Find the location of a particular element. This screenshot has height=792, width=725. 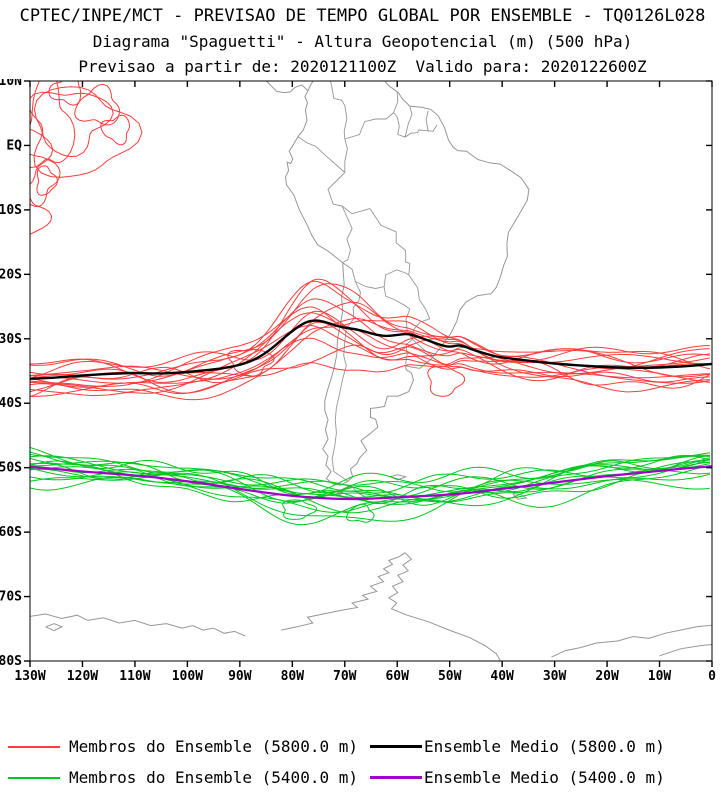

legend-item-members-5800: Membros do Ensemble (5800.0 m) is located at coordinates (189, 746).